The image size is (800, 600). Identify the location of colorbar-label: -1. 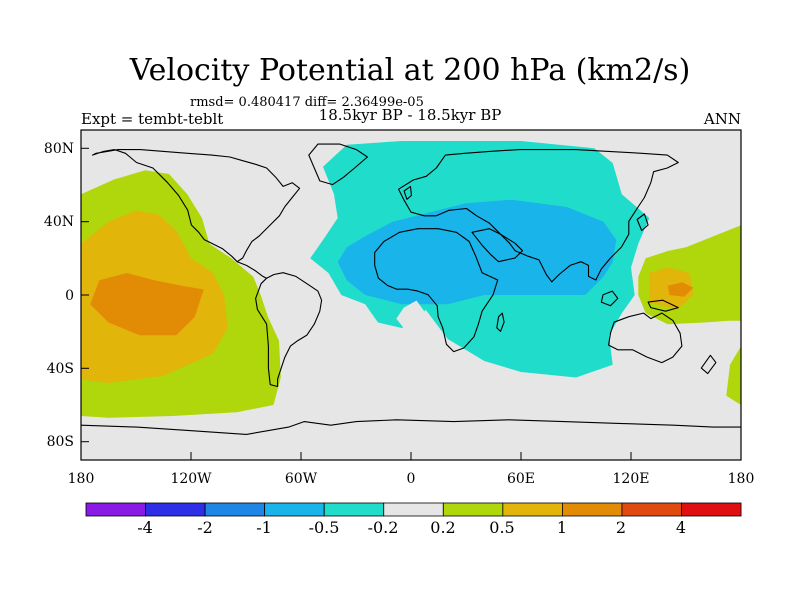
(264, 527).